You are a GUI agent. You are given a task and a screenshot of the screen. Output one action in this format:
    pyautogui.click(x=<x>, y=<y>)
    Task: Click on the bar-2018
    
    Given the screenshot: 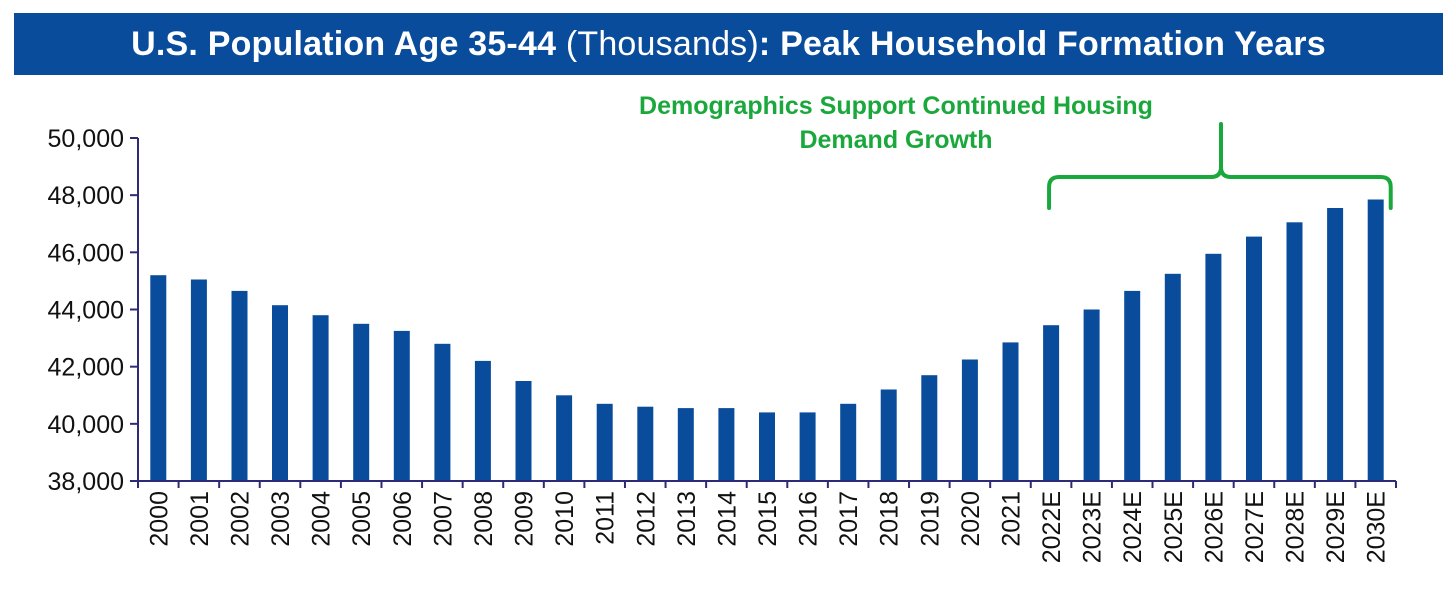 What is the action you would take?
    pyautogui.click(x=888, y=435)
    